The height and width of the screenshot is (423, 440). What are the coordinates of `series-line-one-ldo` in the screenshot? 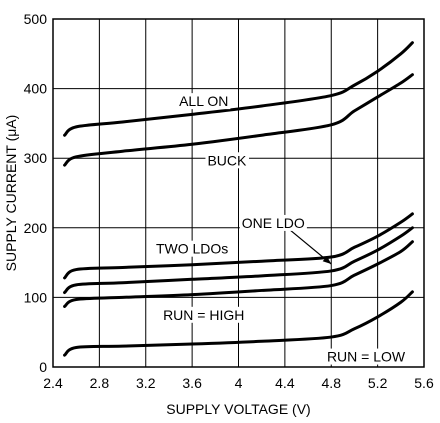 It's located at (238, 246).